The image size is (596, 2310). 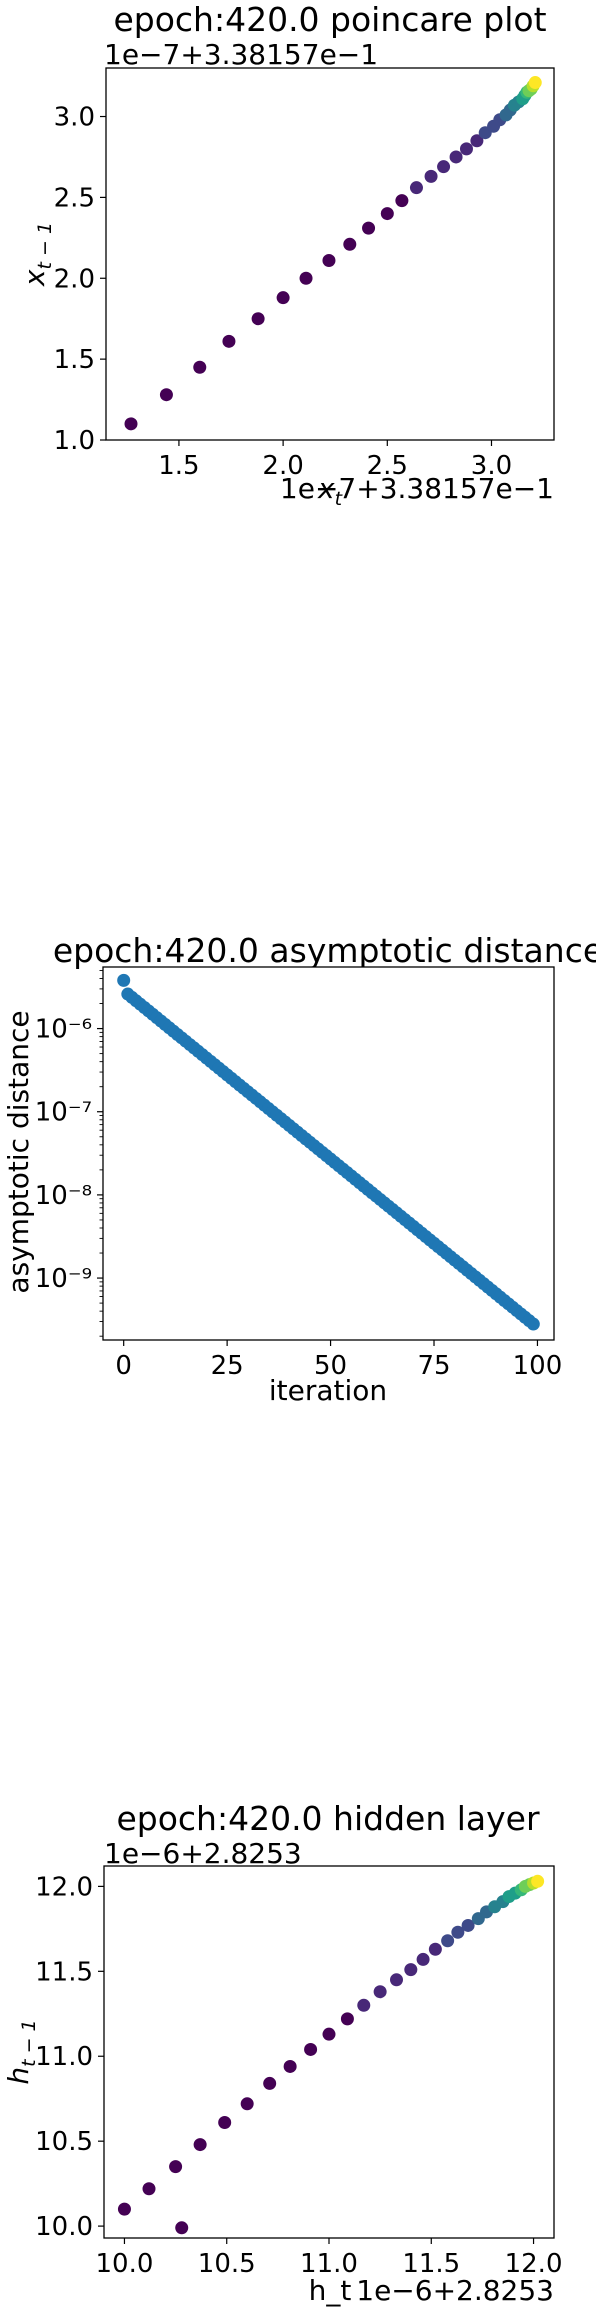 I want to click on x-tick-label: 1.5, so click(x=178, y=466).